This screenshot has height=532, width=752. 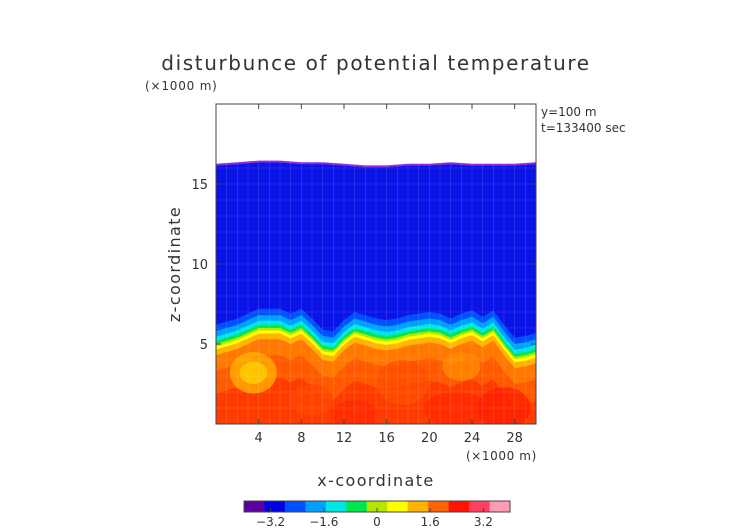 What do you see at coordinates (344, 438) in the screenshot?
I see `x-tick-label: 12` at bounding box center [344, 438].